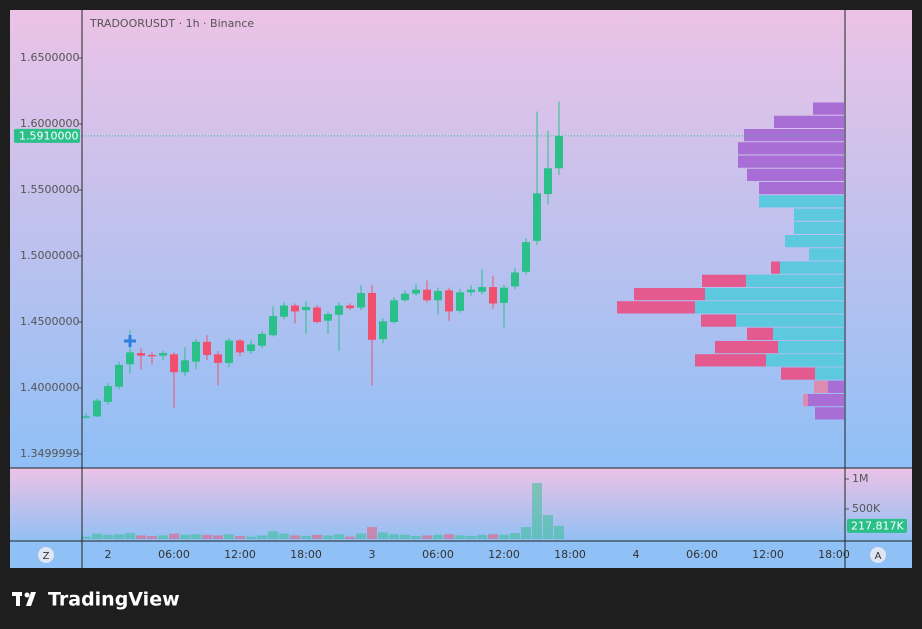  Describe the element at coordinates (461, 554) in the screenshot. I see `time-axis` at that location.